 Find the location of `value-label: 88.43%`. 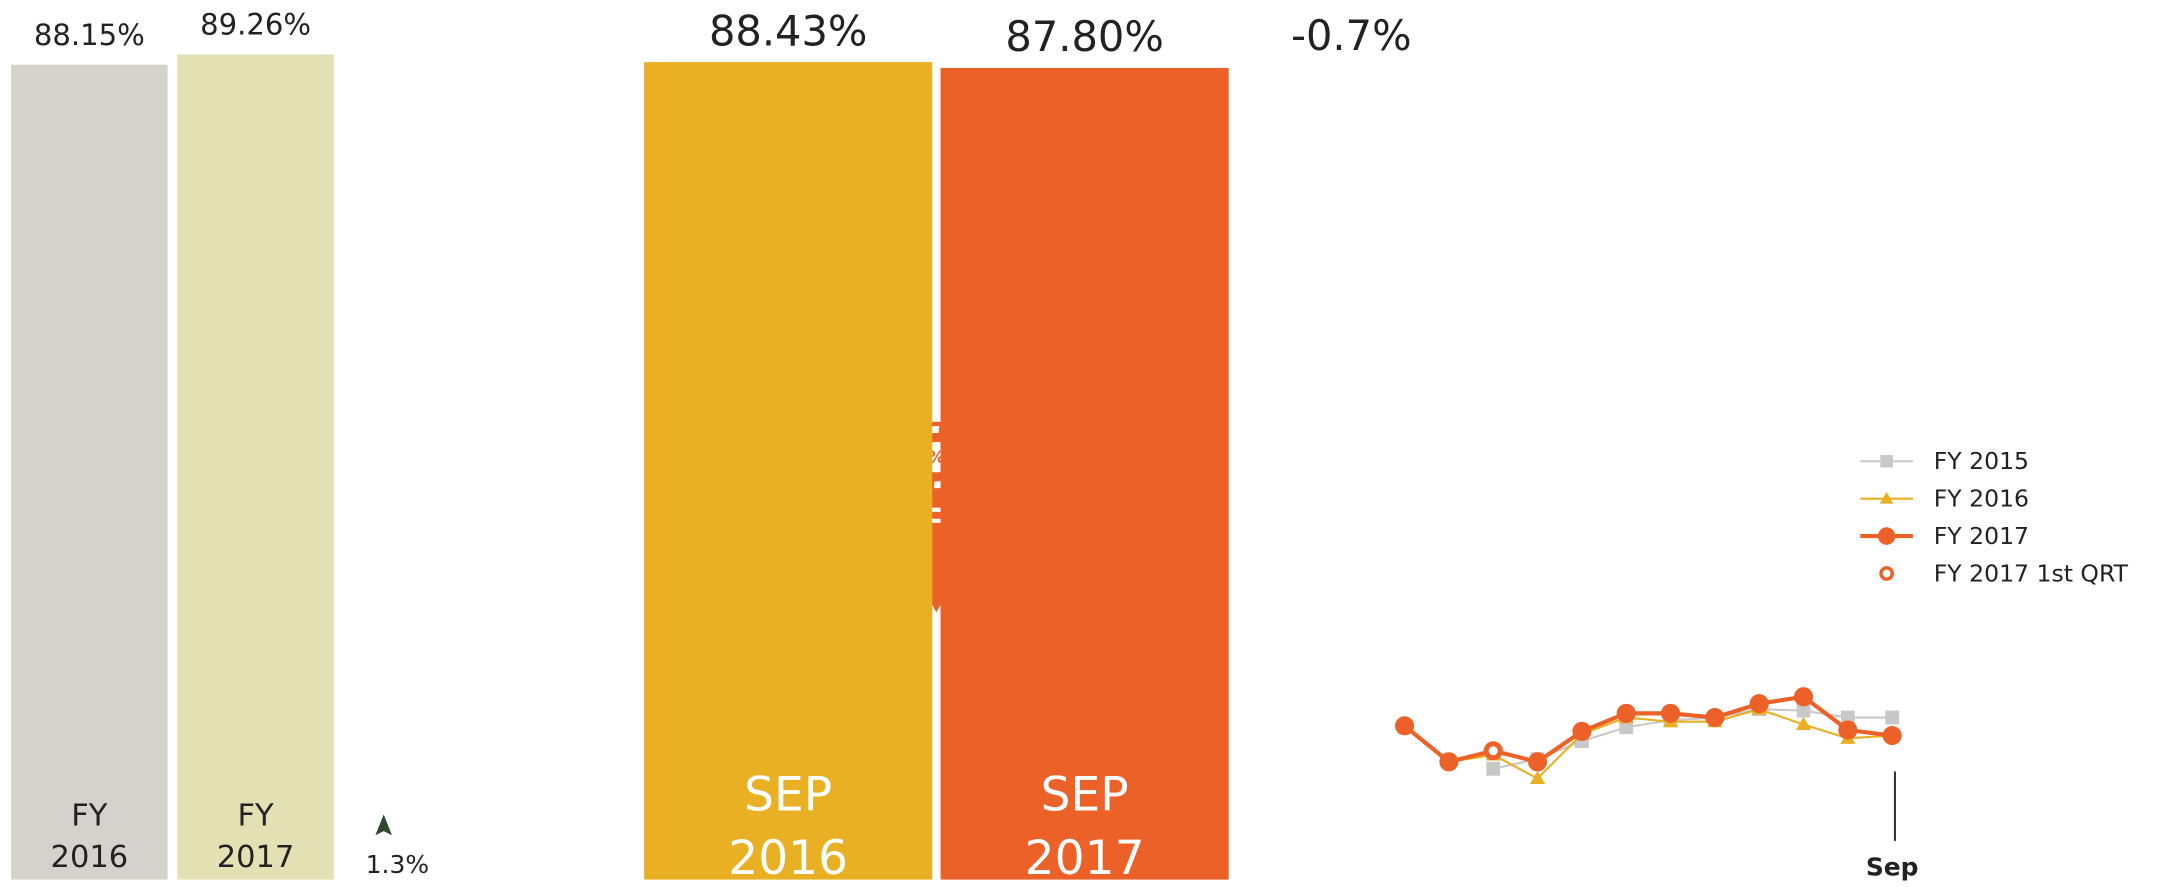

value-label: 88.43% is located at coordinates (788, 30).